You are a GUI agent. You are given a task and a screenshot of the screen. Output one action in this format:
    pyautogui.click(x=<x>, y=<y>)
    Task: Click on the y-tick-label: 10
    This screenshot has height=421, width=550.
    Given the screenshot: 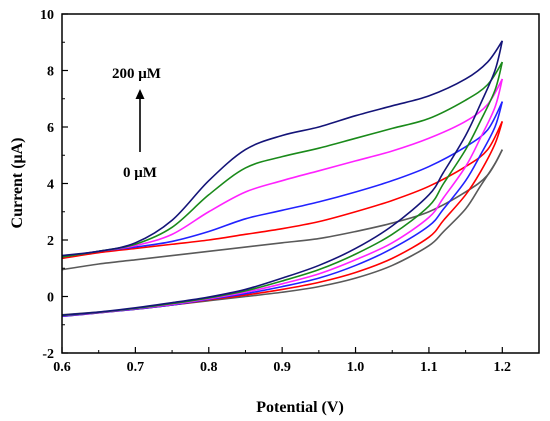 What is the action you would take?
    pyautogui.click(x=47, y=15)
    